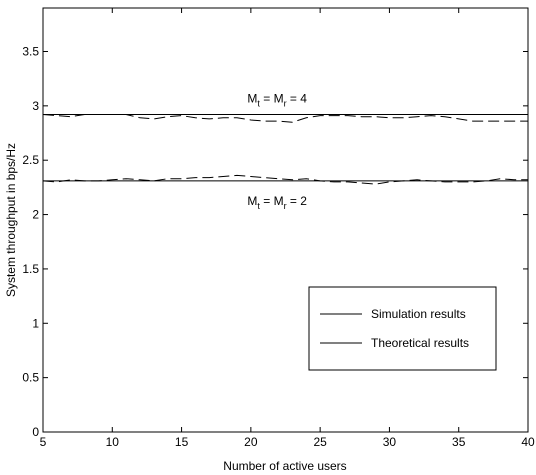 This screenshot has height=475, width=536. Describe the element at coordinates (284, 466) in the screenshot. I see `x-axis-label: Number of active users` at that location.